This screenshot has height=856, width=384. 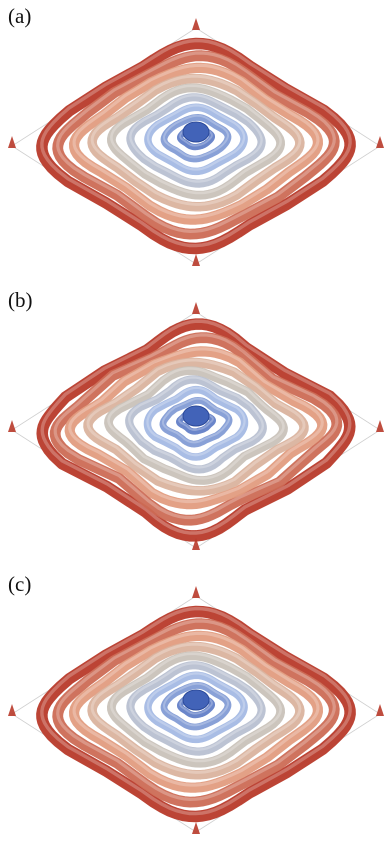 I want to click on panel-label-a: (a), so click(x=20, y=16).